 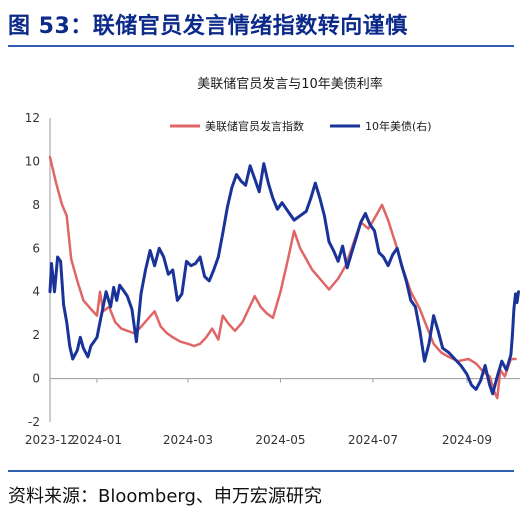 I want to click on y-tick-label: 12, so click(x=32, y=118).